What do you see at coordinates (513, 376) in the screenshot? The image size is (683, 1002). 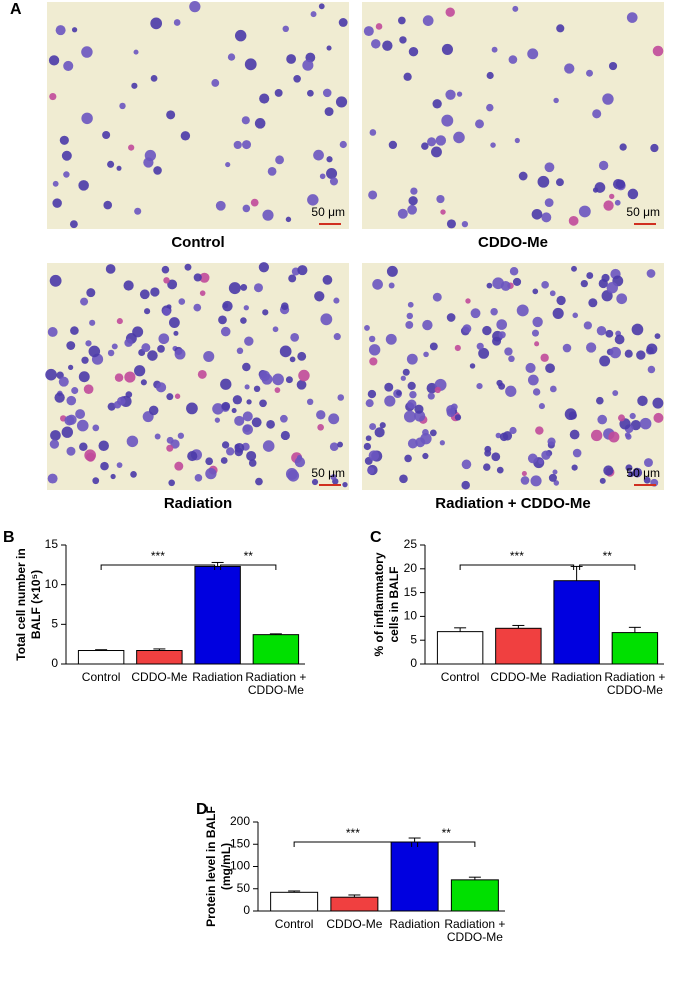 I see `micrograph` at bounding box center [513, 376].